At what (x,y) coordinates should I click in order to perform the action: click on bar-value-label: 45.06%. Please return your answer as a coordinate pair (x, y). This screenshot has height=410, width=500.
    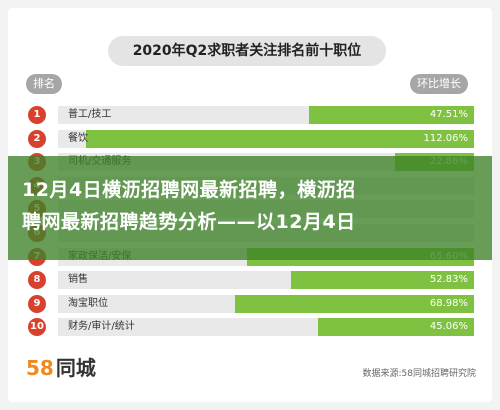
    Looking at the image, I should click on (448, 326).